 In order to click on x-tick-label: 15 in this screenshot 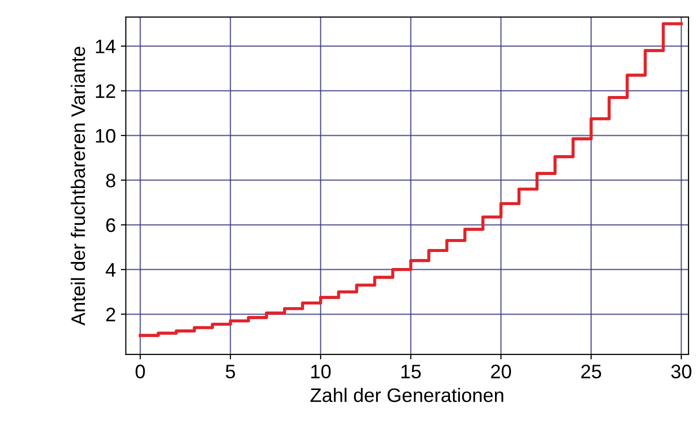, I will do `click(411, 371)`.